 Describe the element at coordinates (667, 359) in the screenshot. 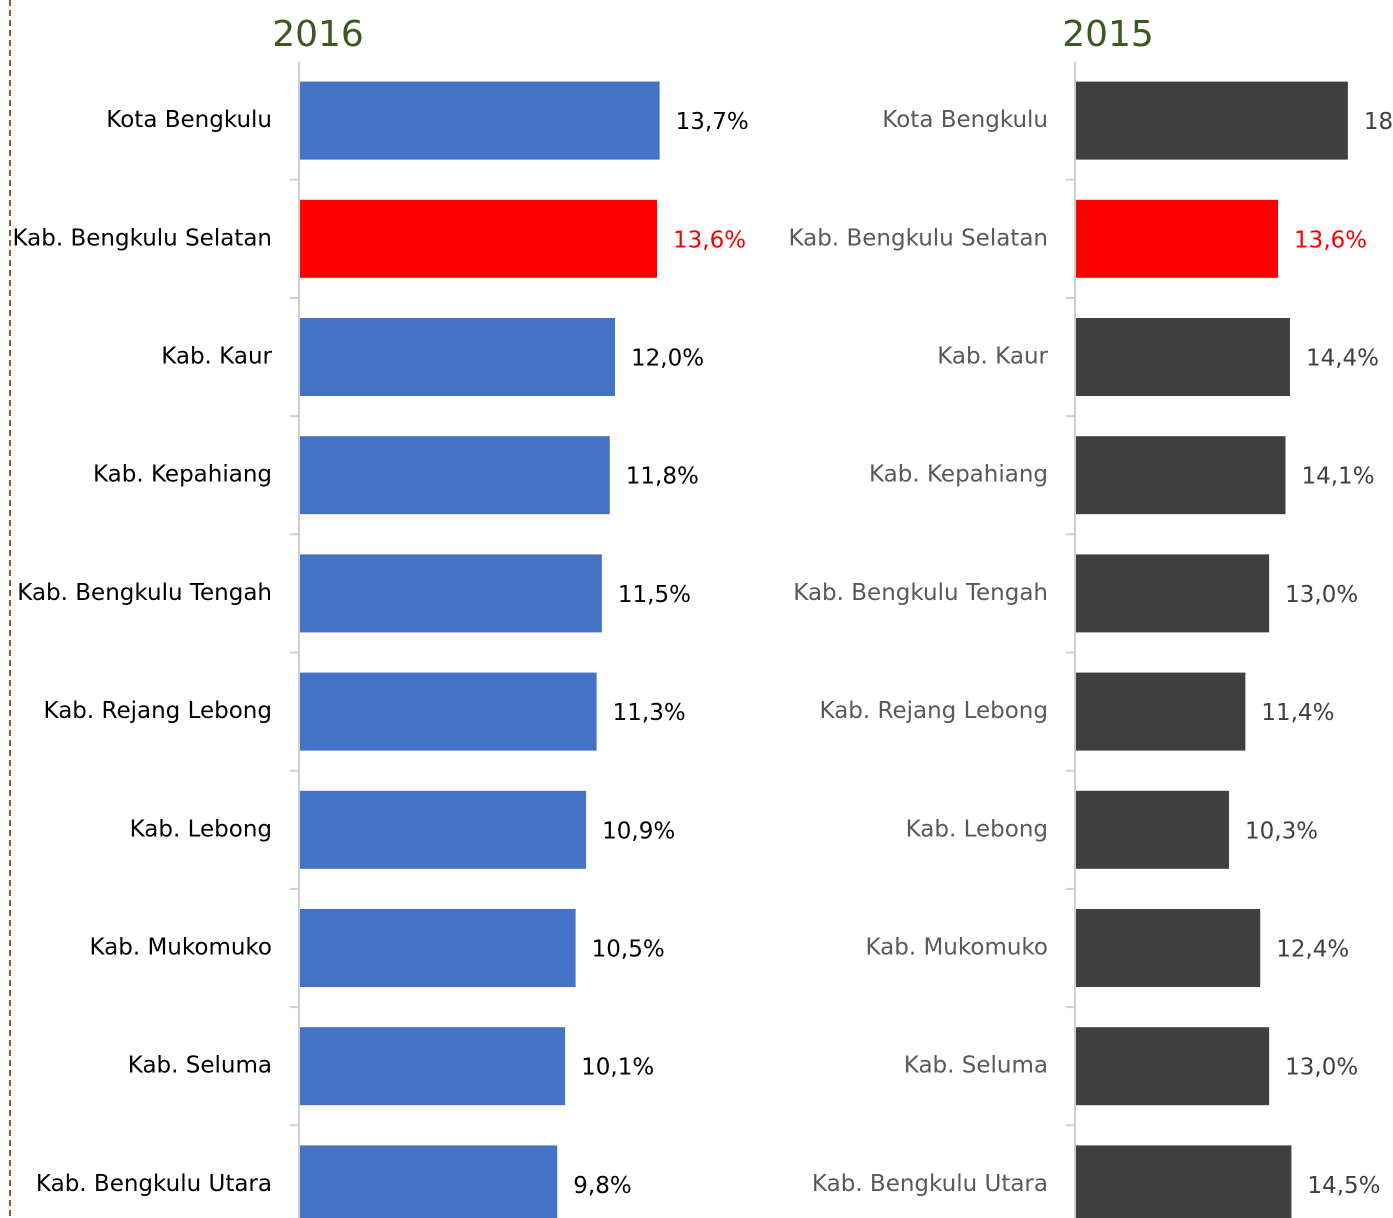

I see `value-label: 12,0%` at that location.